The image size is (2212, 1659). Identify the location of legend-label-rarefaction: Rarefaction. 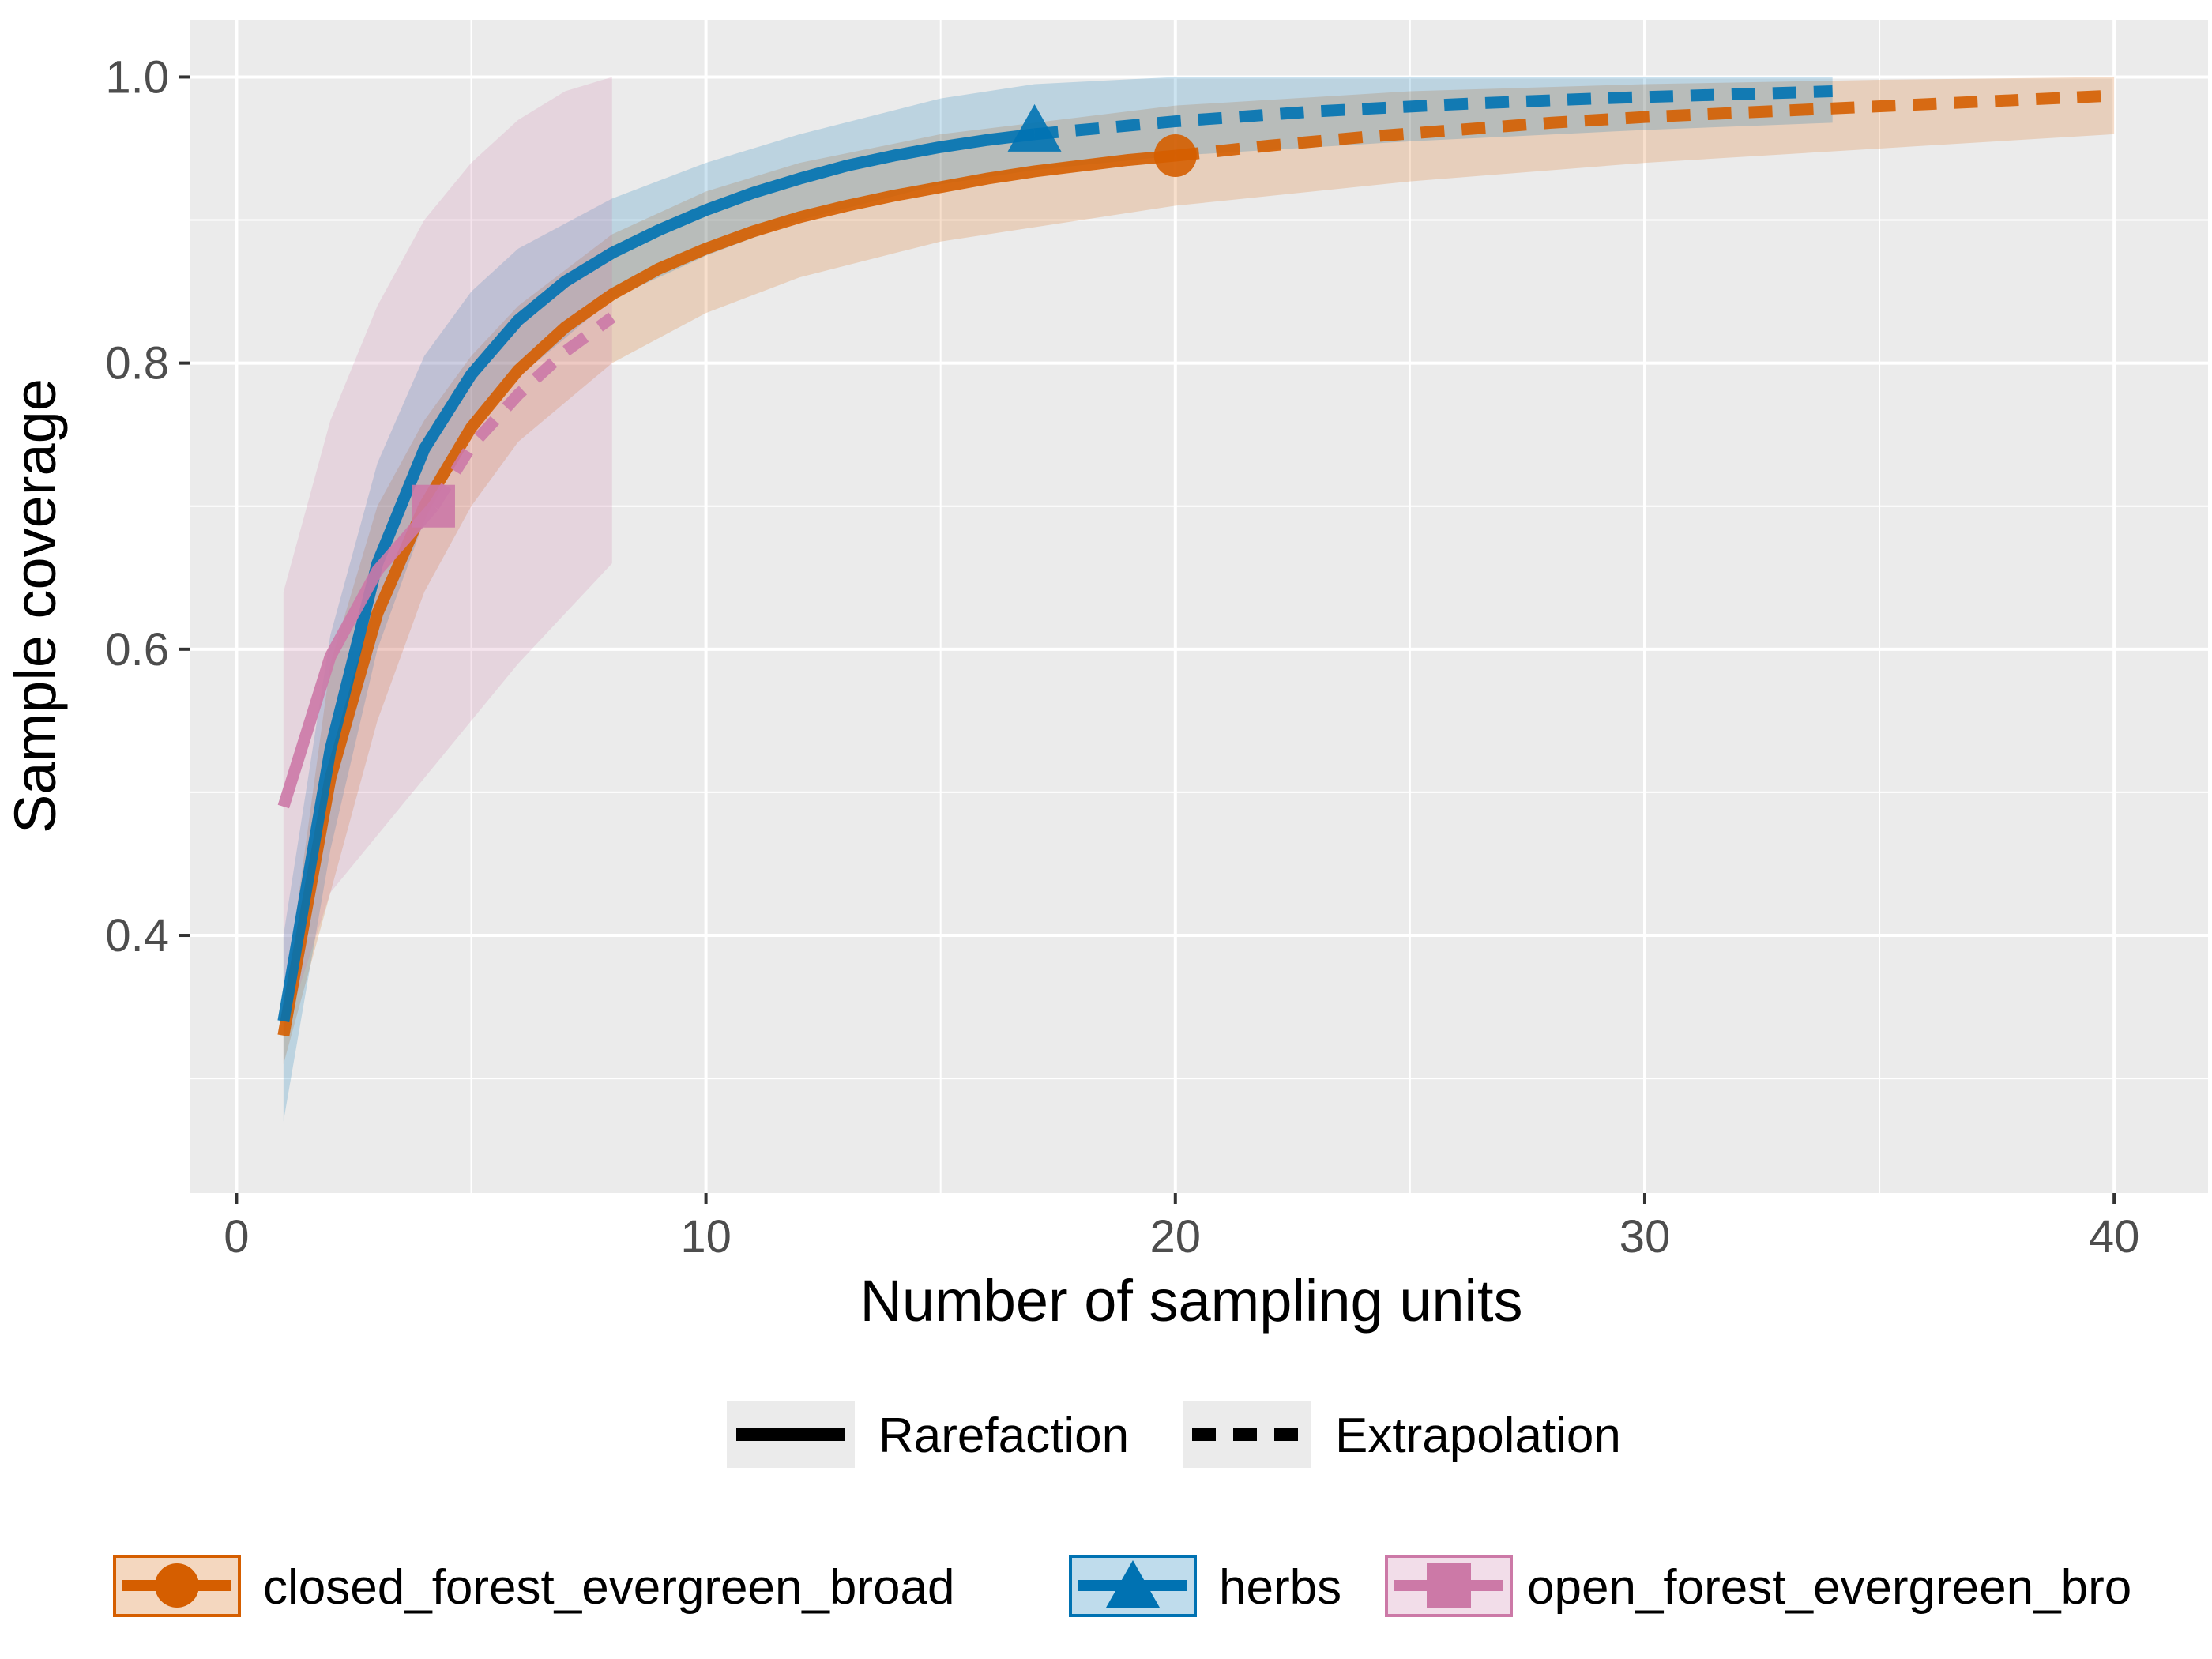
(1003, 1436).